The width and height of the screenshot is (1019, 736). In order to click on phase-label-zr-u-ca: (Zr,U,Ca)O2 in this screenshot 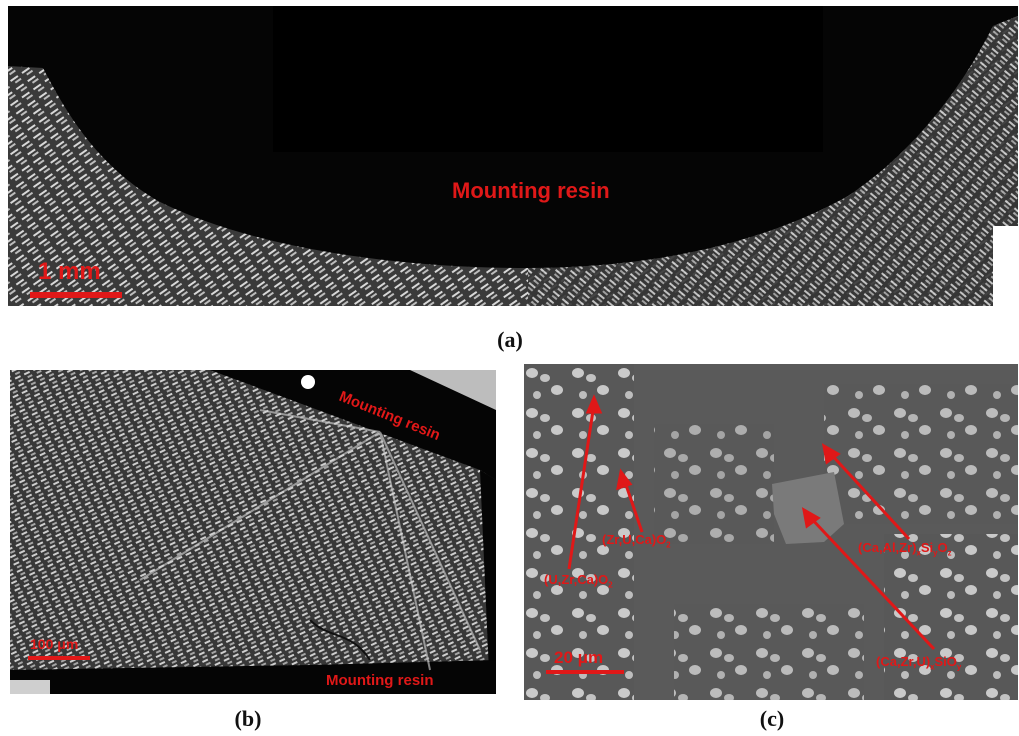, I will do `click(636, 541)`.